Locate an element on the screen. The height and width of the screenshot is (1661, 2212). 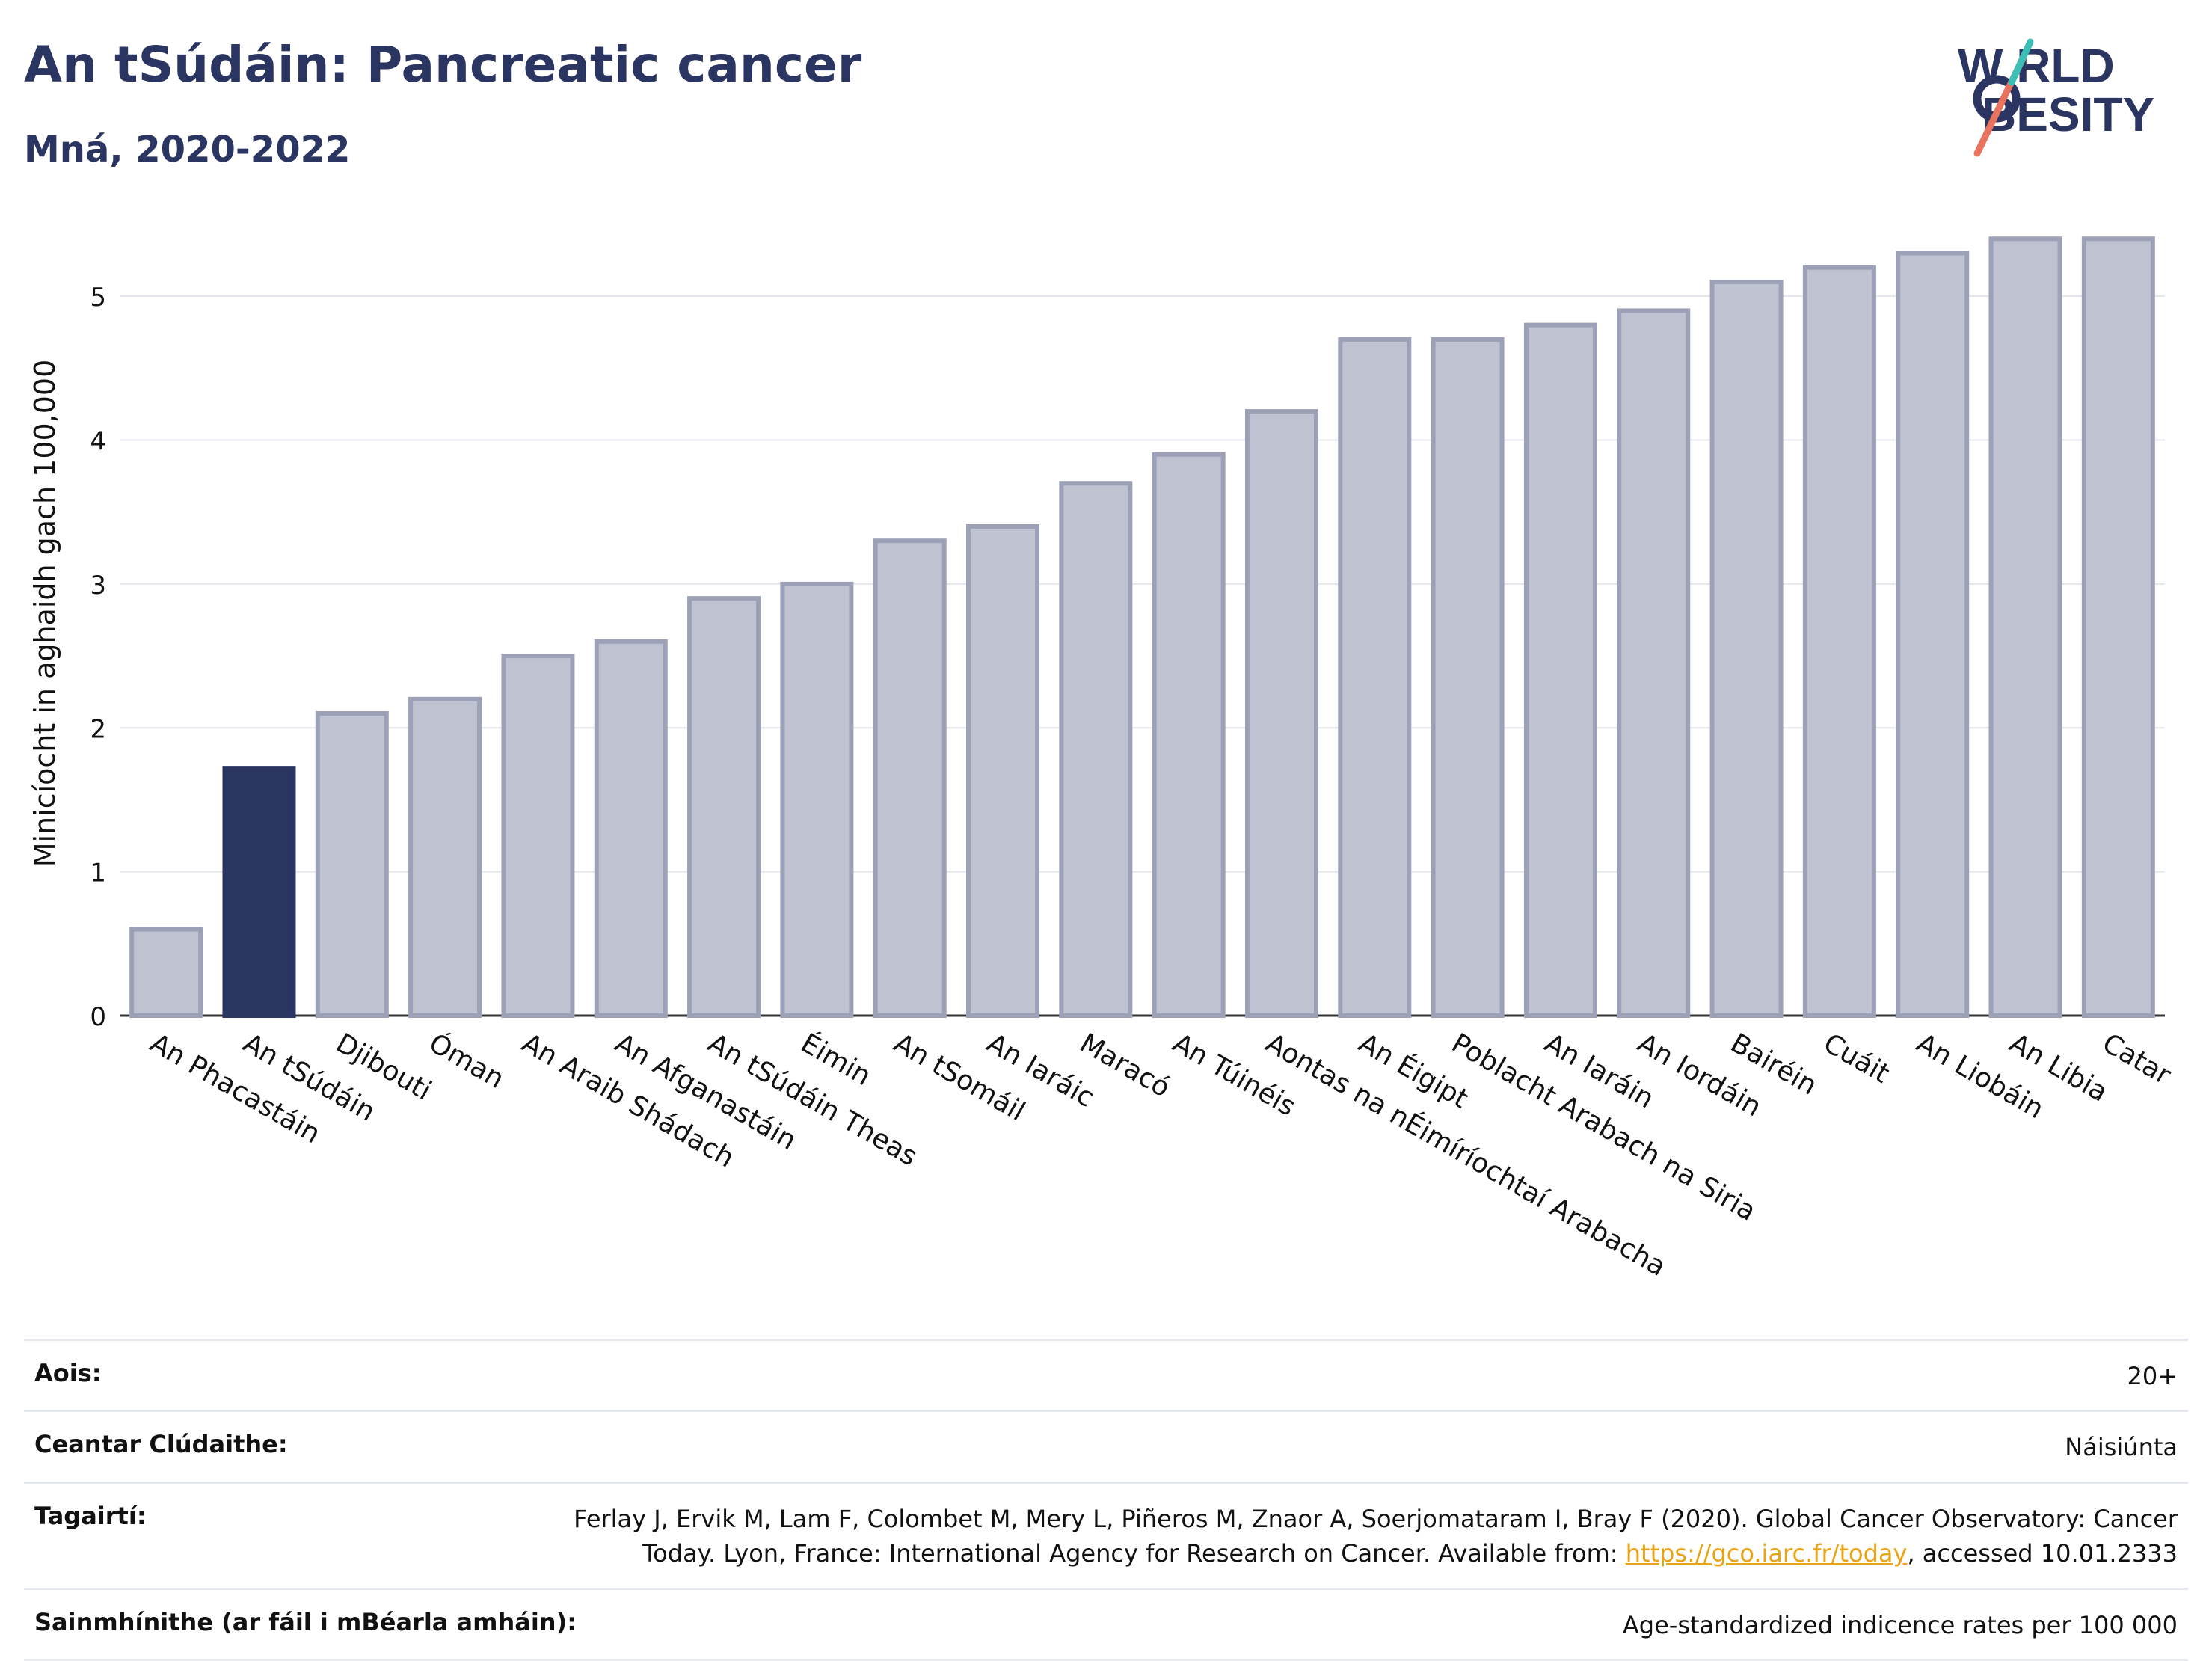
y-tick-label: 2 is located at coordinates (98, 729).